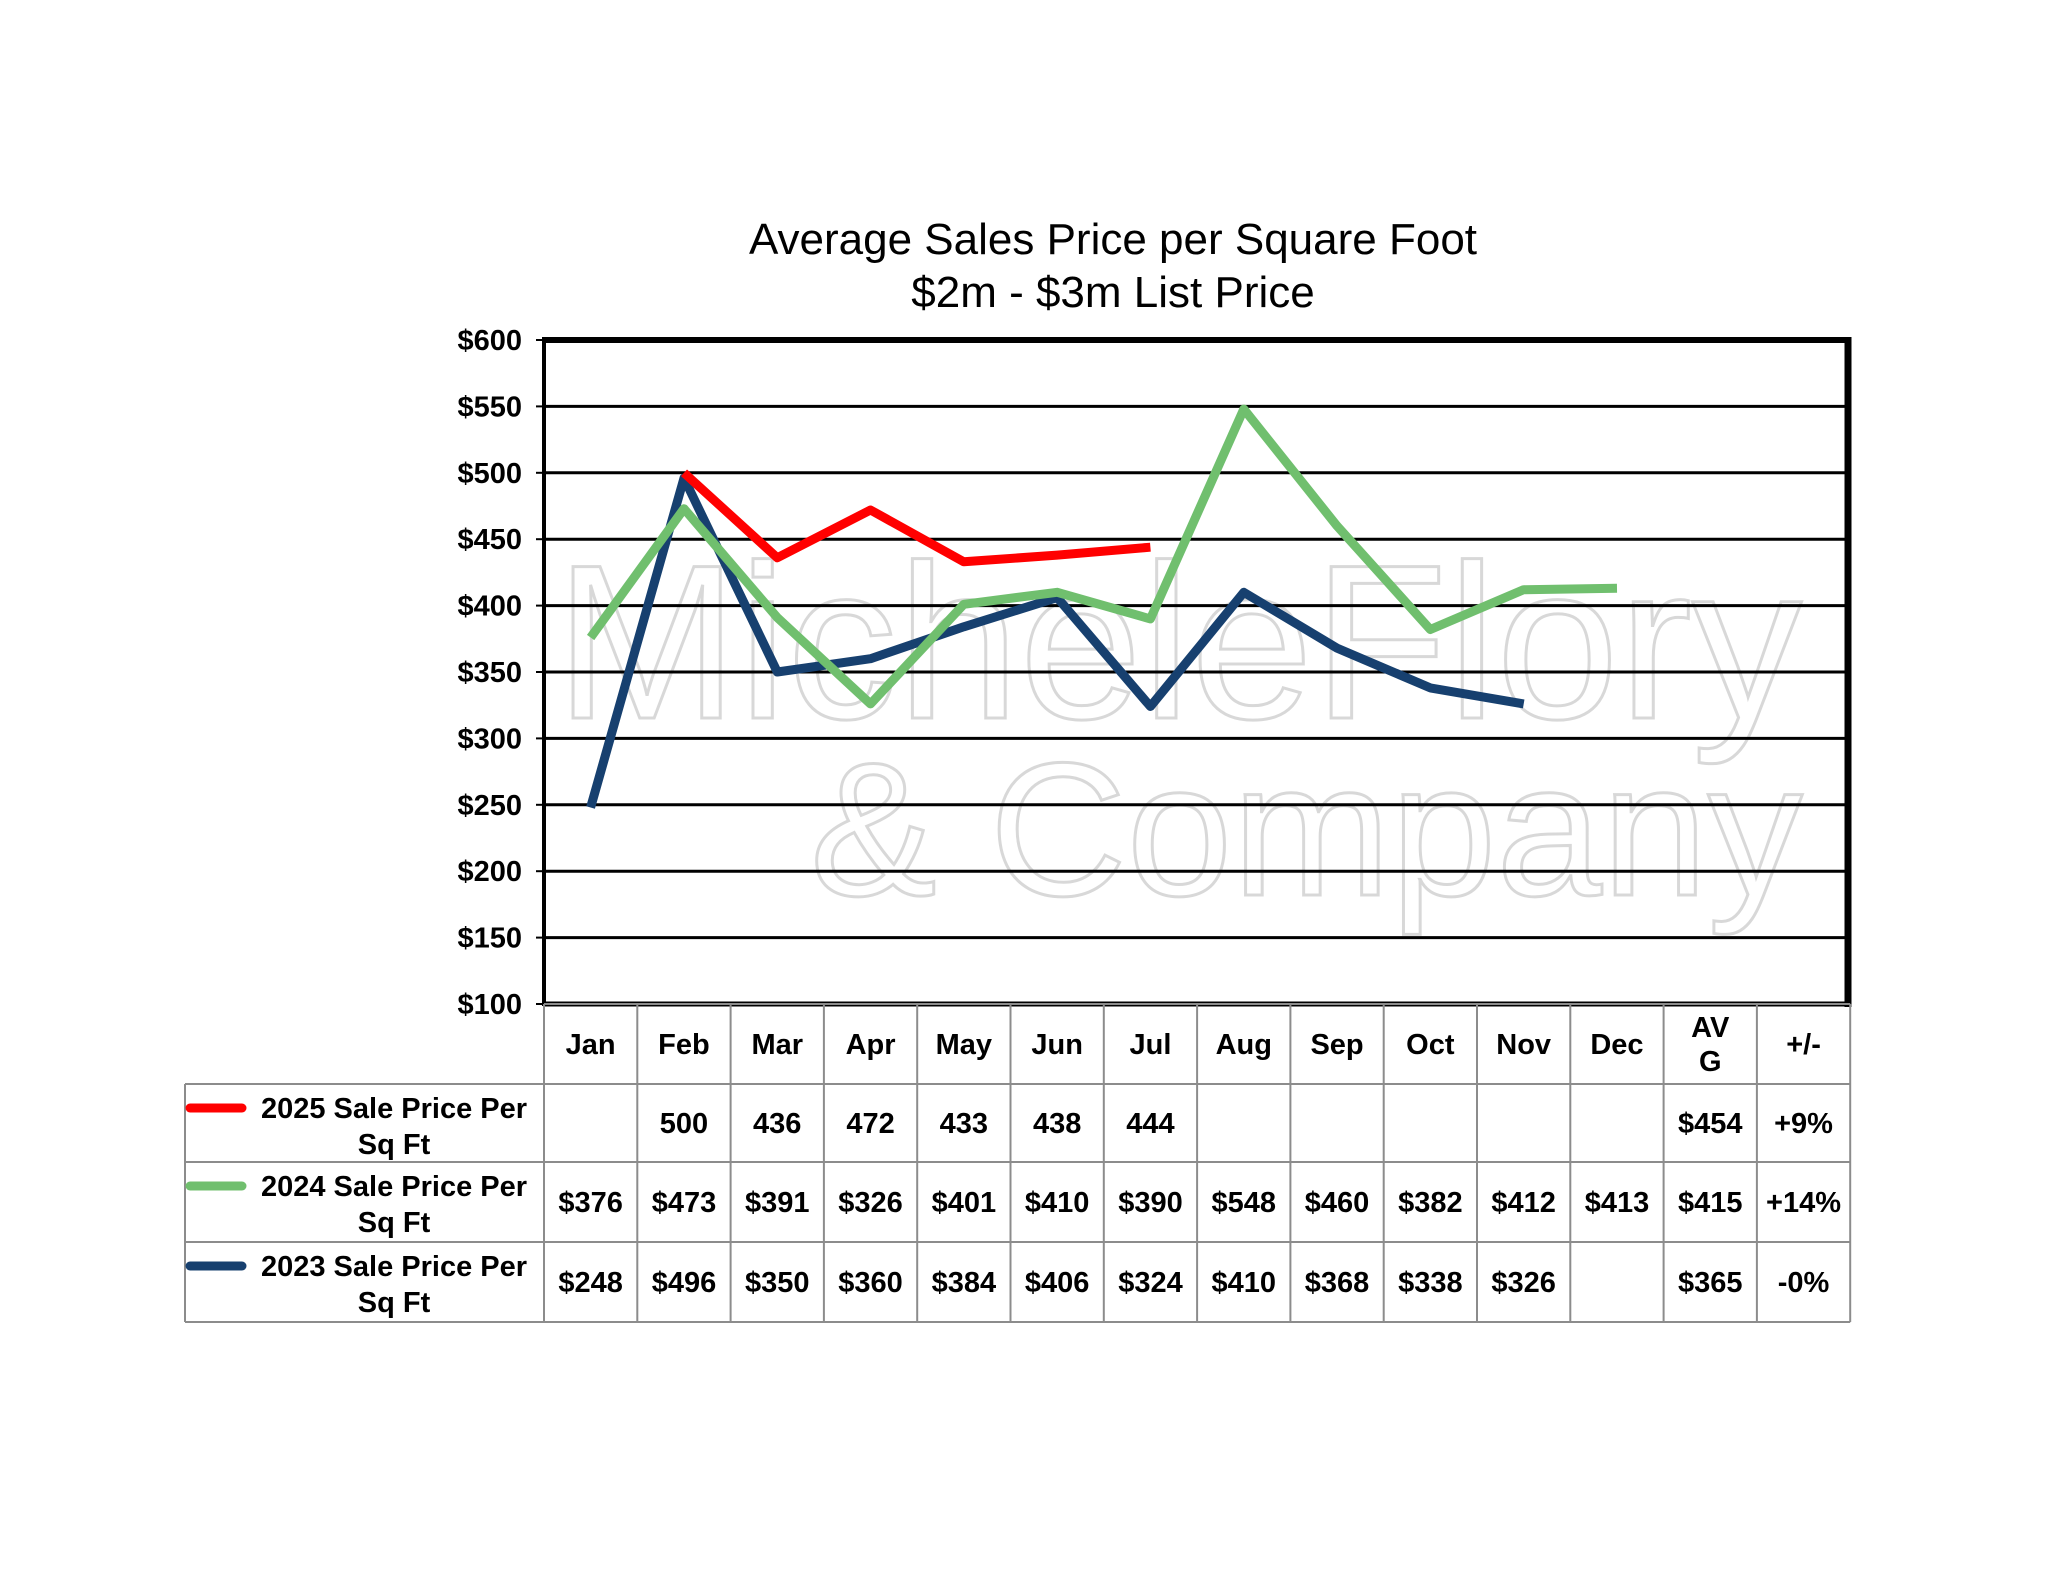  Describe the element at coordinates (1057, 1124) in the screenshot. I see `table-cell: 438` at that location.